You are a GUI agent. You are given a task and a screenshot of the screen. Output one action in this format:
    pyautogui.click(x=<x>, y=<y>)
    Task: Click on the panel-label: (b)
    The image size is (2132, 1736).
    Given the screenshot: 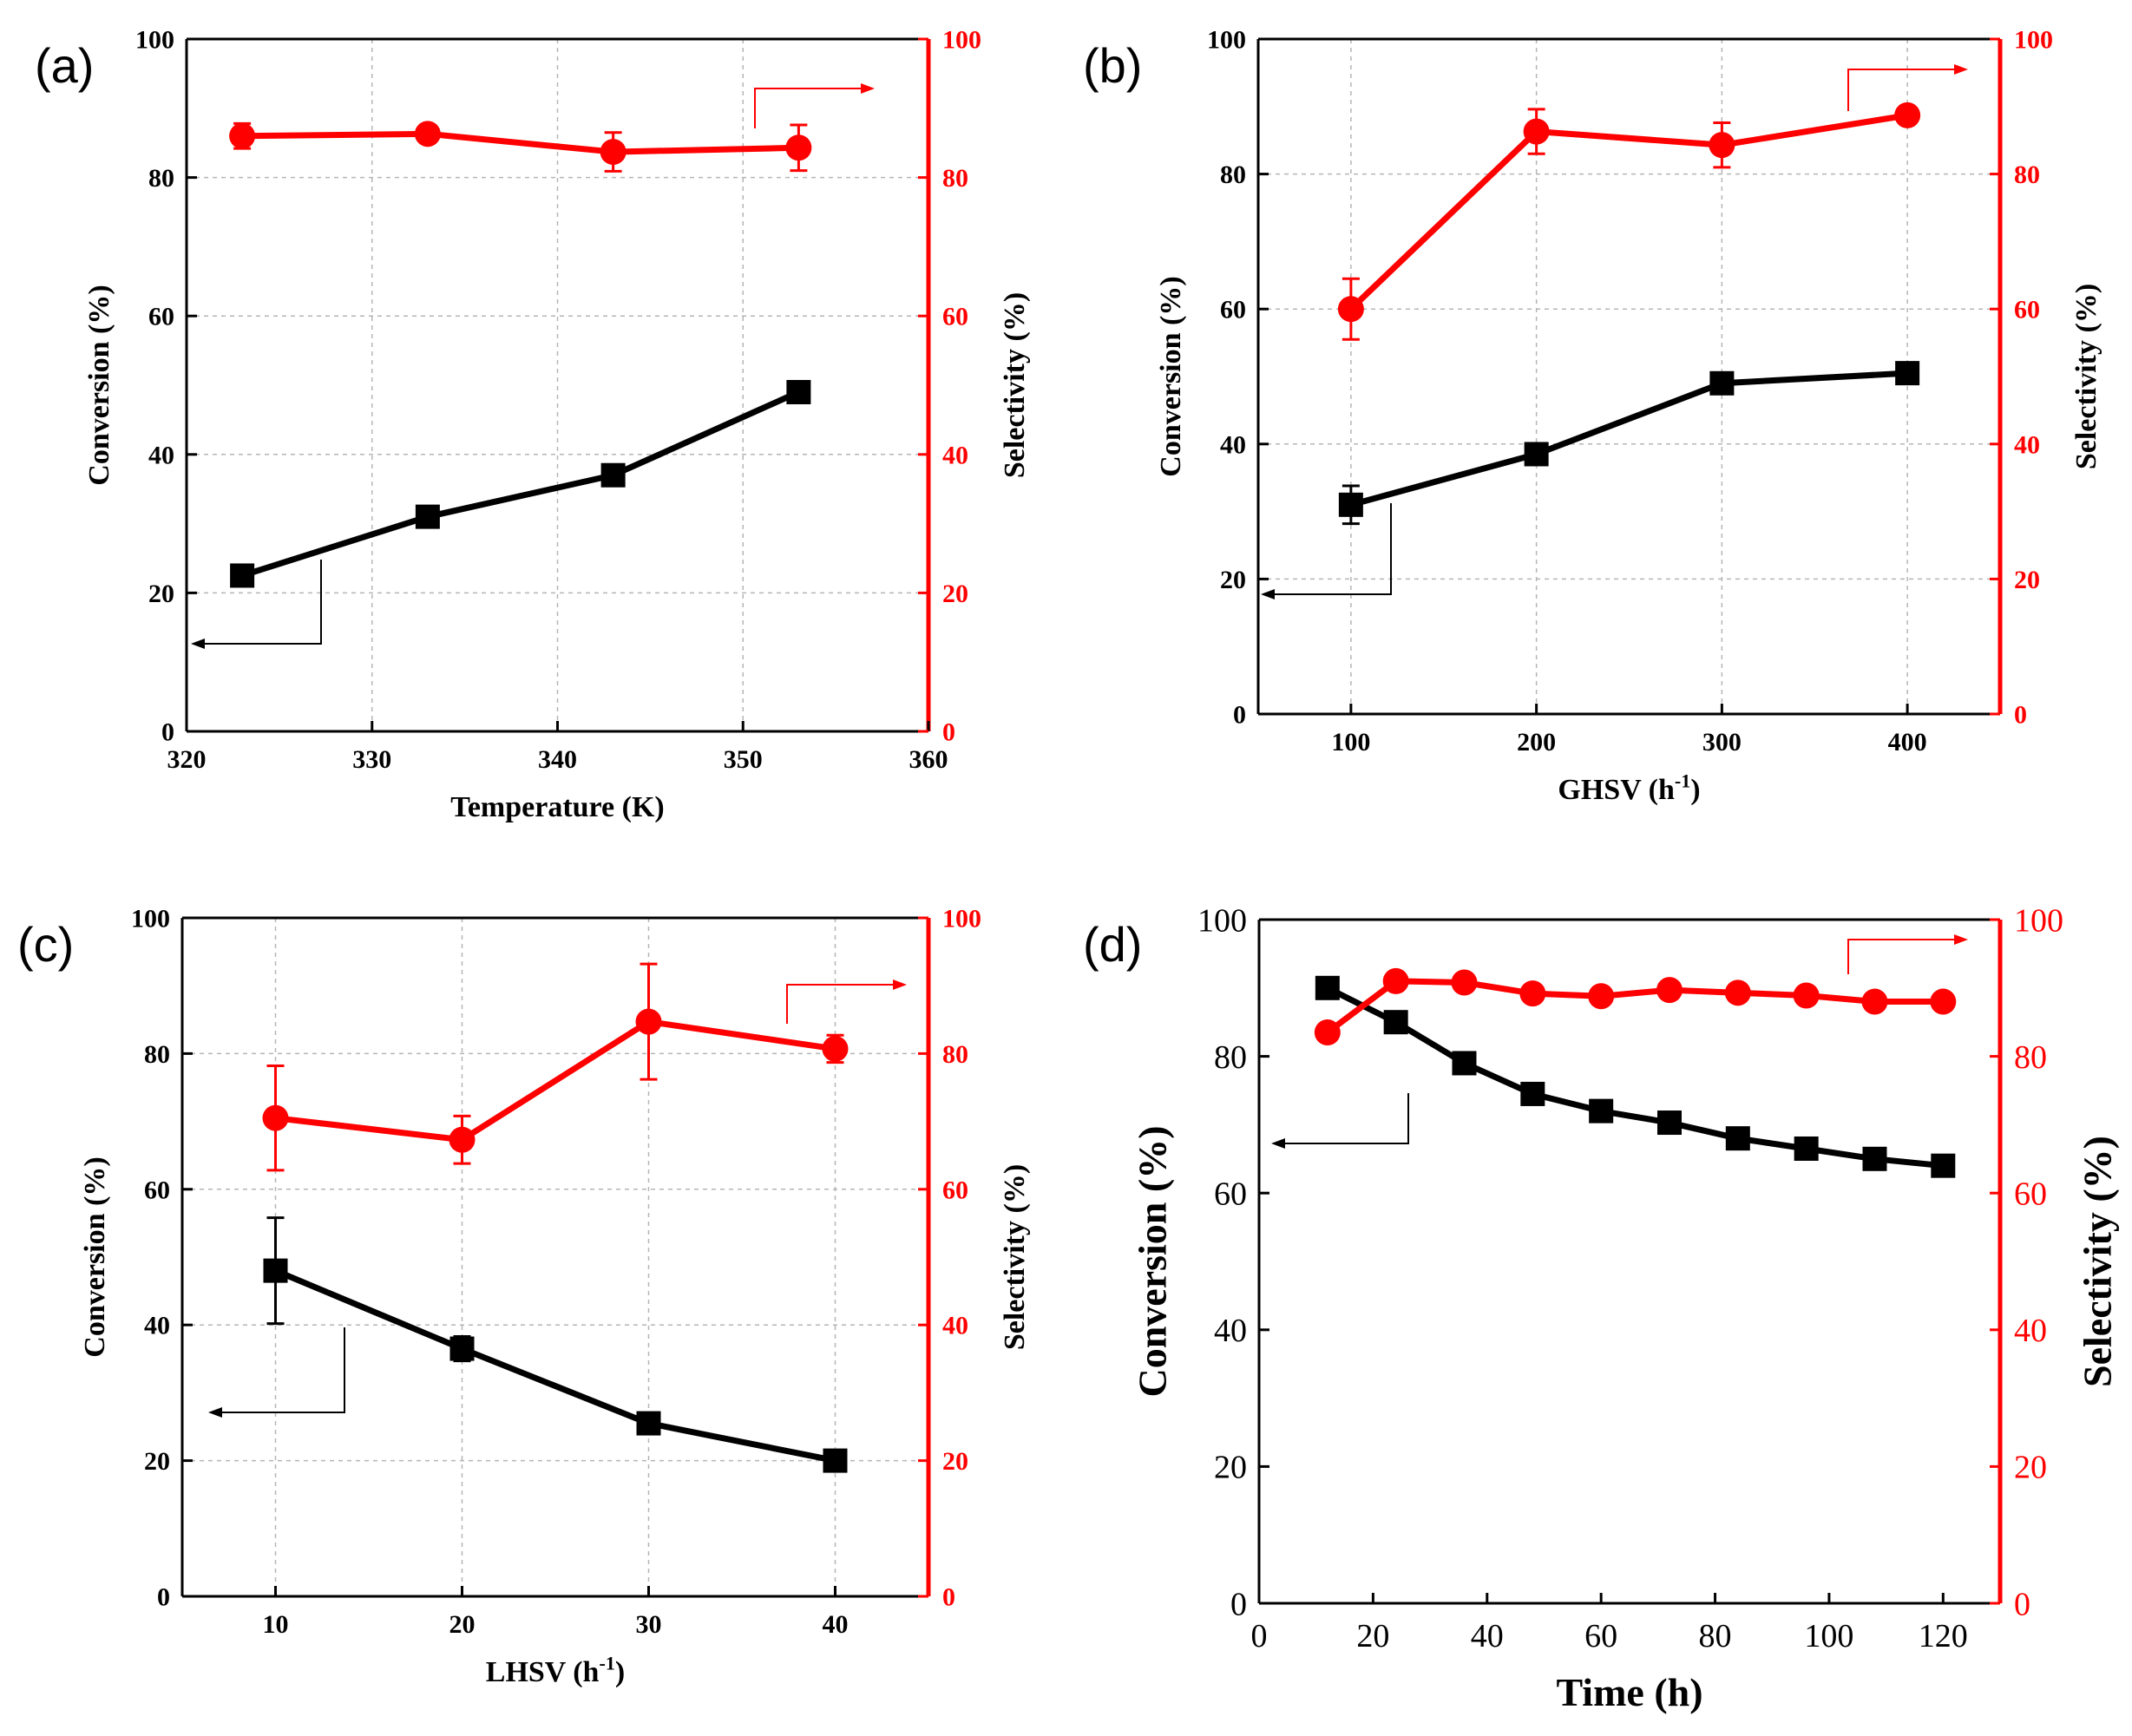 What is the action you would take?
    pyautogui.click(x=1112, y=65)
    